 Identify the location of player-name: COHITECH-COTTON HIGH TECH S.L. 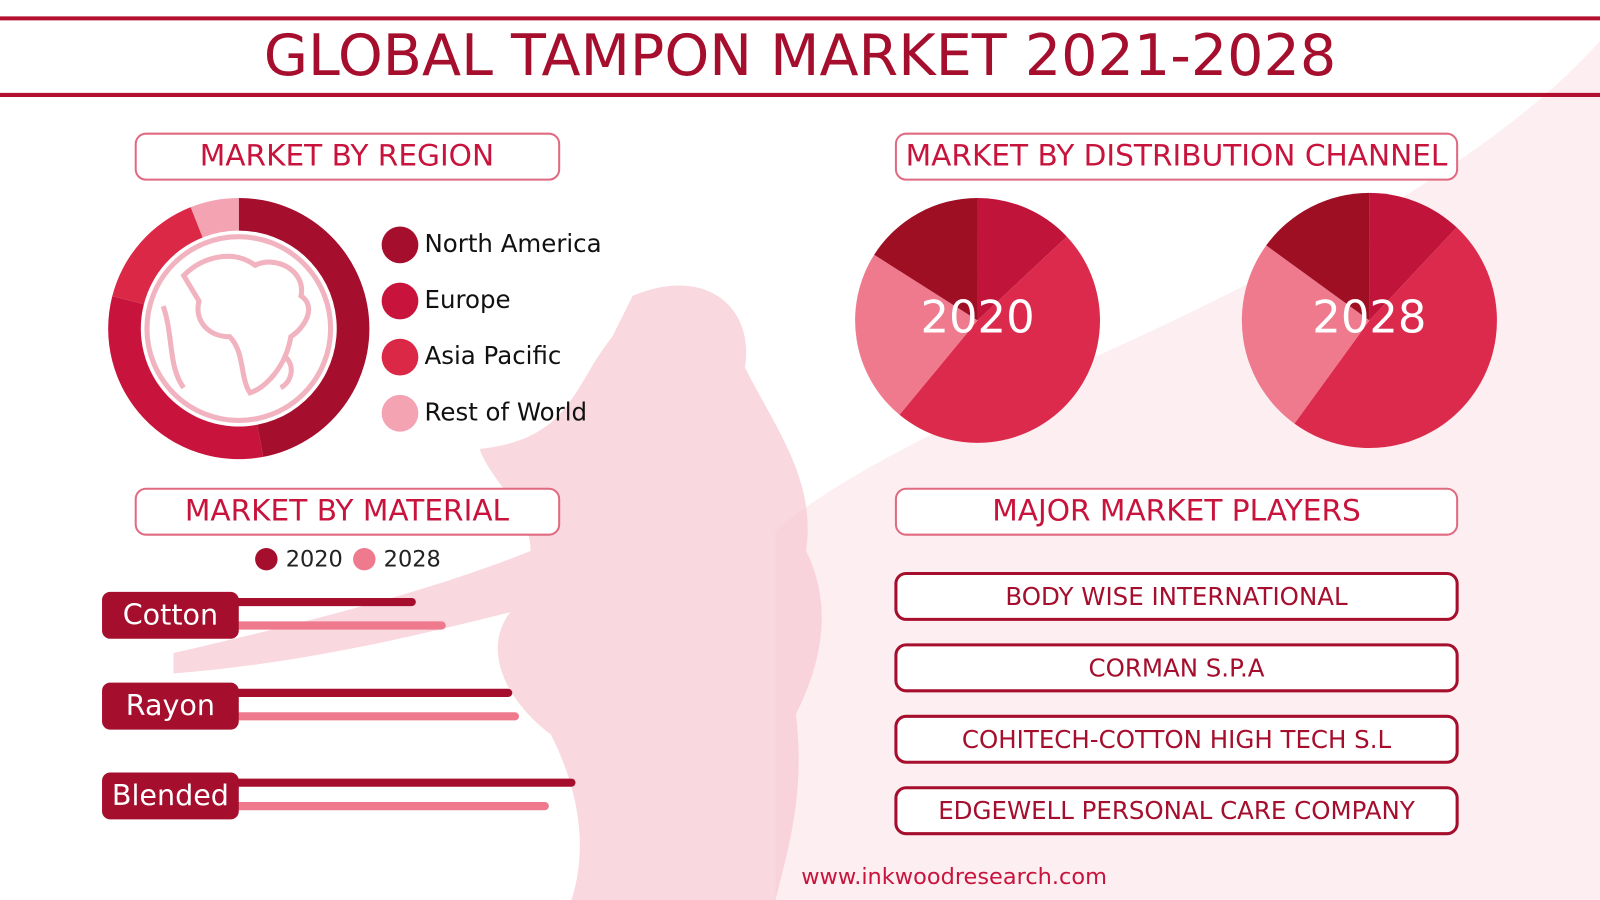
(1177, 739).